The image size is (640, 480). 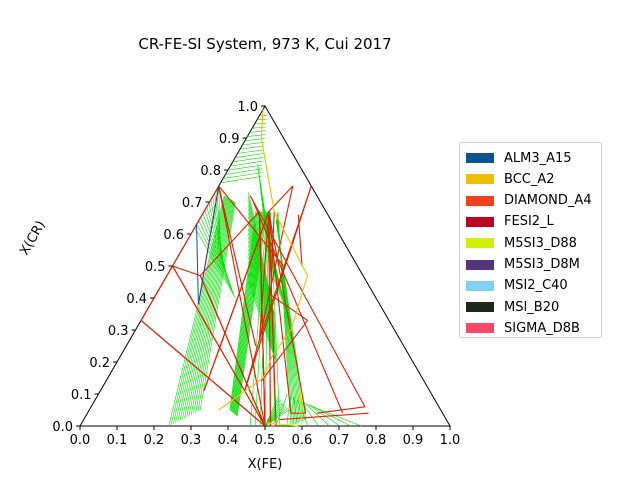 What do you see at coordinates (542, 328) in the screenshot?
I see `legend-label: SIGMA_D8B` at bounding box center [542, 328].